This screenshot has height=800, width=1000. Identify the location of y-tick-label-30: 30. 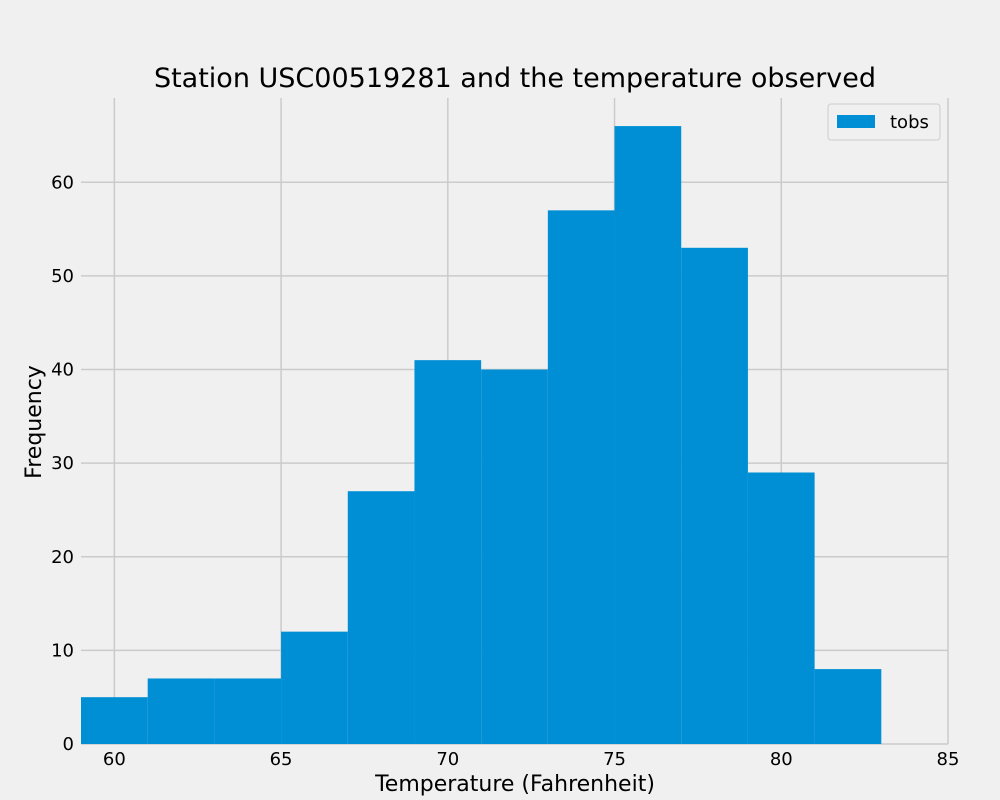
(62, 463).